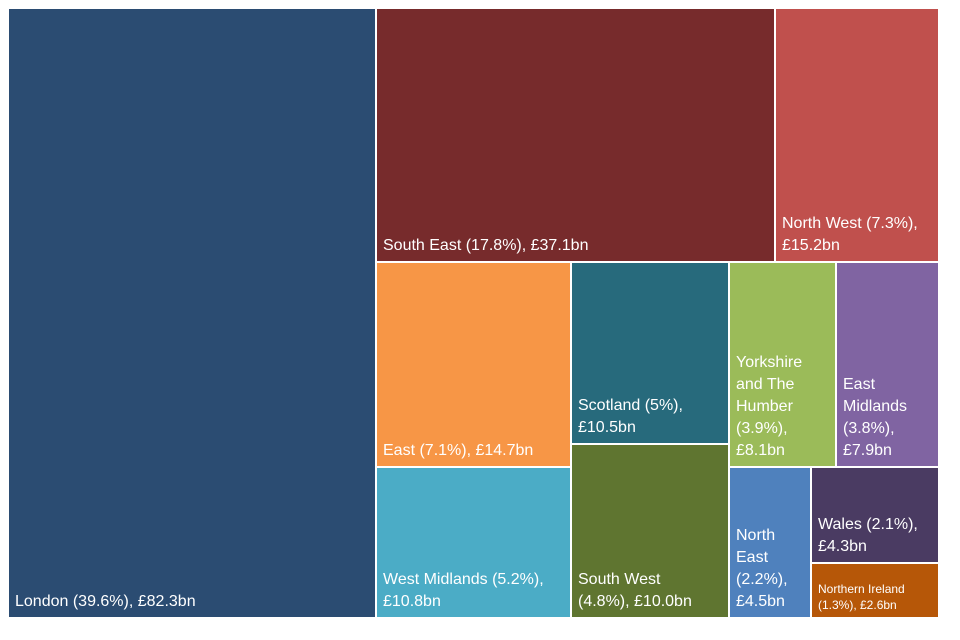 This screenshot has width=960, height=640. I want to click on treemap-tile-north-east: North East (2.2%), £4.5bn, so click(770, 542).